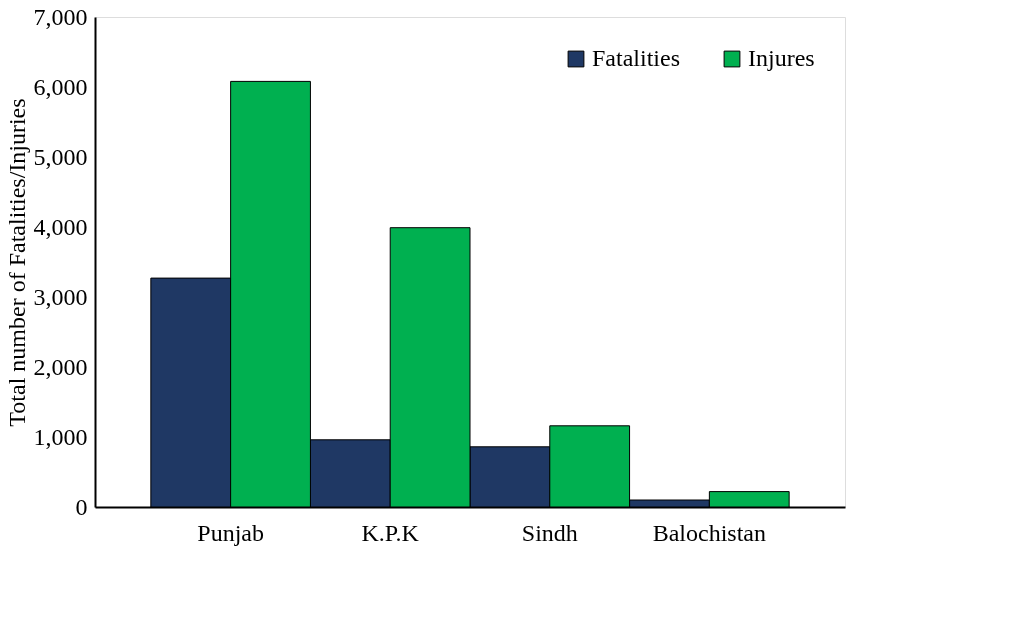 The image size is (1015, 636). I want to click on x-tick-label: Sindh, so click(549, 532).